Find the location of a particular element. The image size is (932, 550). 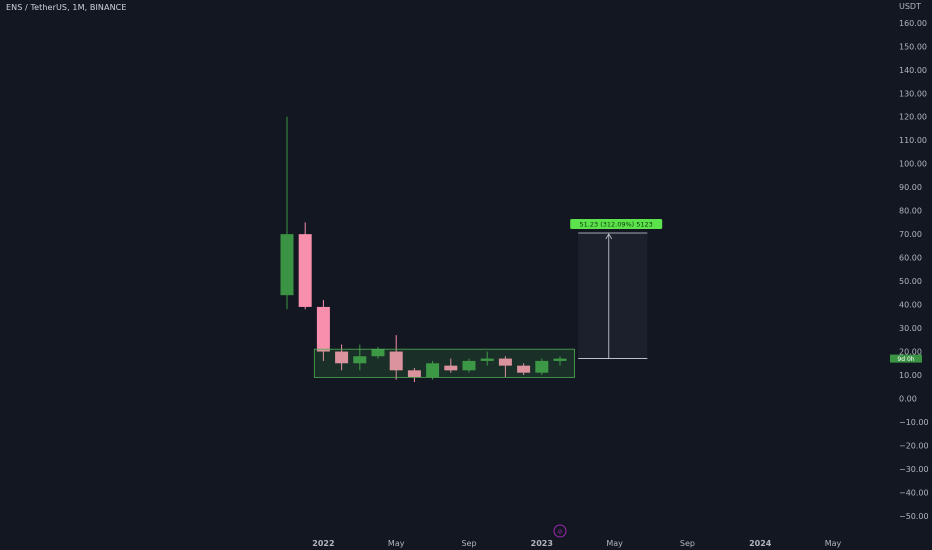

y-tick-label: −10.00 is located at coordinates (914, 422).